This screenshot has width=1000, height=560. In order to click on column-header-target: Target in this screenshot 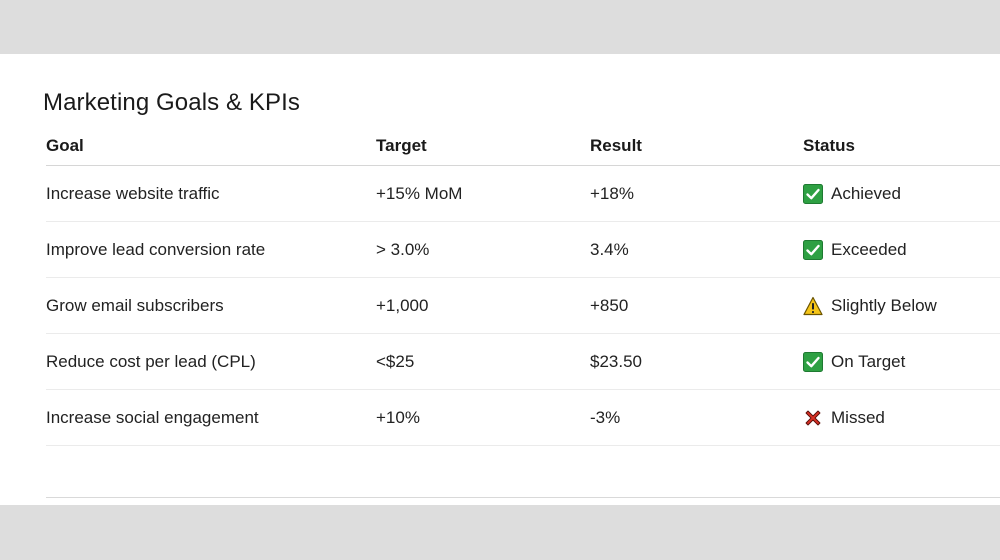, I will do `click(401, 145)`.